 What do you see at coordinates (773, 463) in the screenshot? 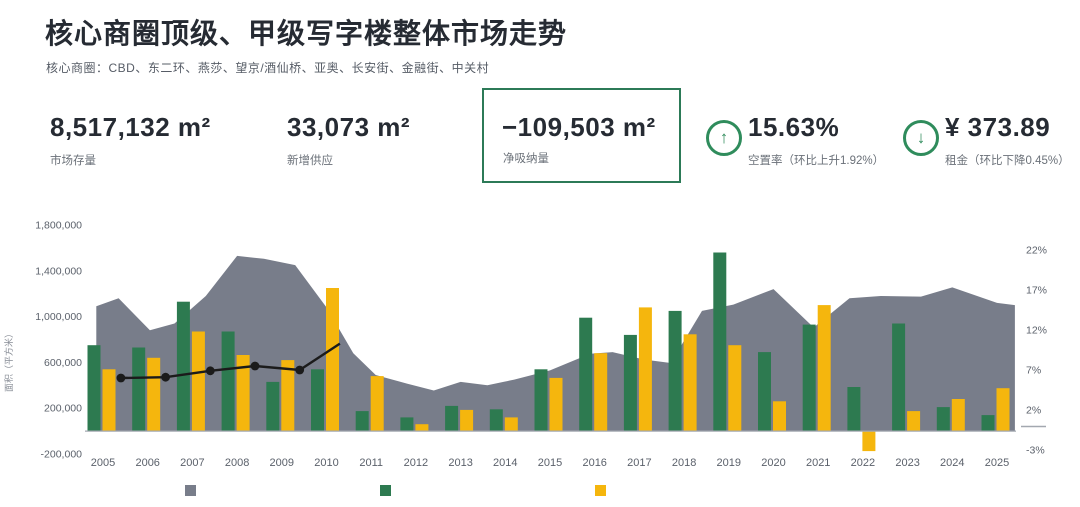
I see `year-label: 2020` at bounding box center [773, 463].